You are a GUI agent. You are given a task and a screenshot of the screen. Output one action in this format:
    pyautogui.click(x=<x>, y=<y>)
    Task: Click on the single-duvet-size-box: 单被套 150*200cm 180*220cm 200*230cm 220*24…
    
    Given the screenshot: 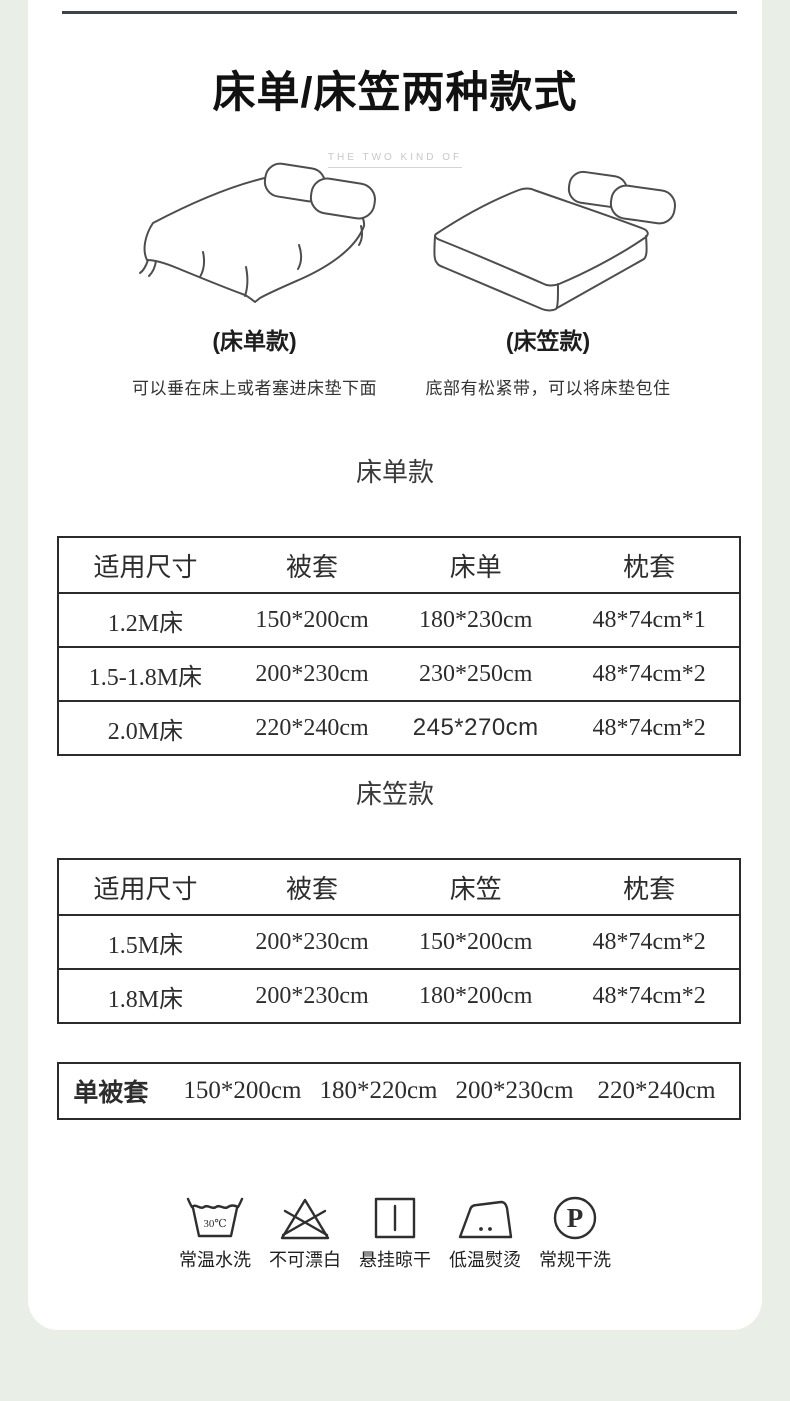 What is the action you would take?
    pyautogui.click(x=399, y=1091)
    